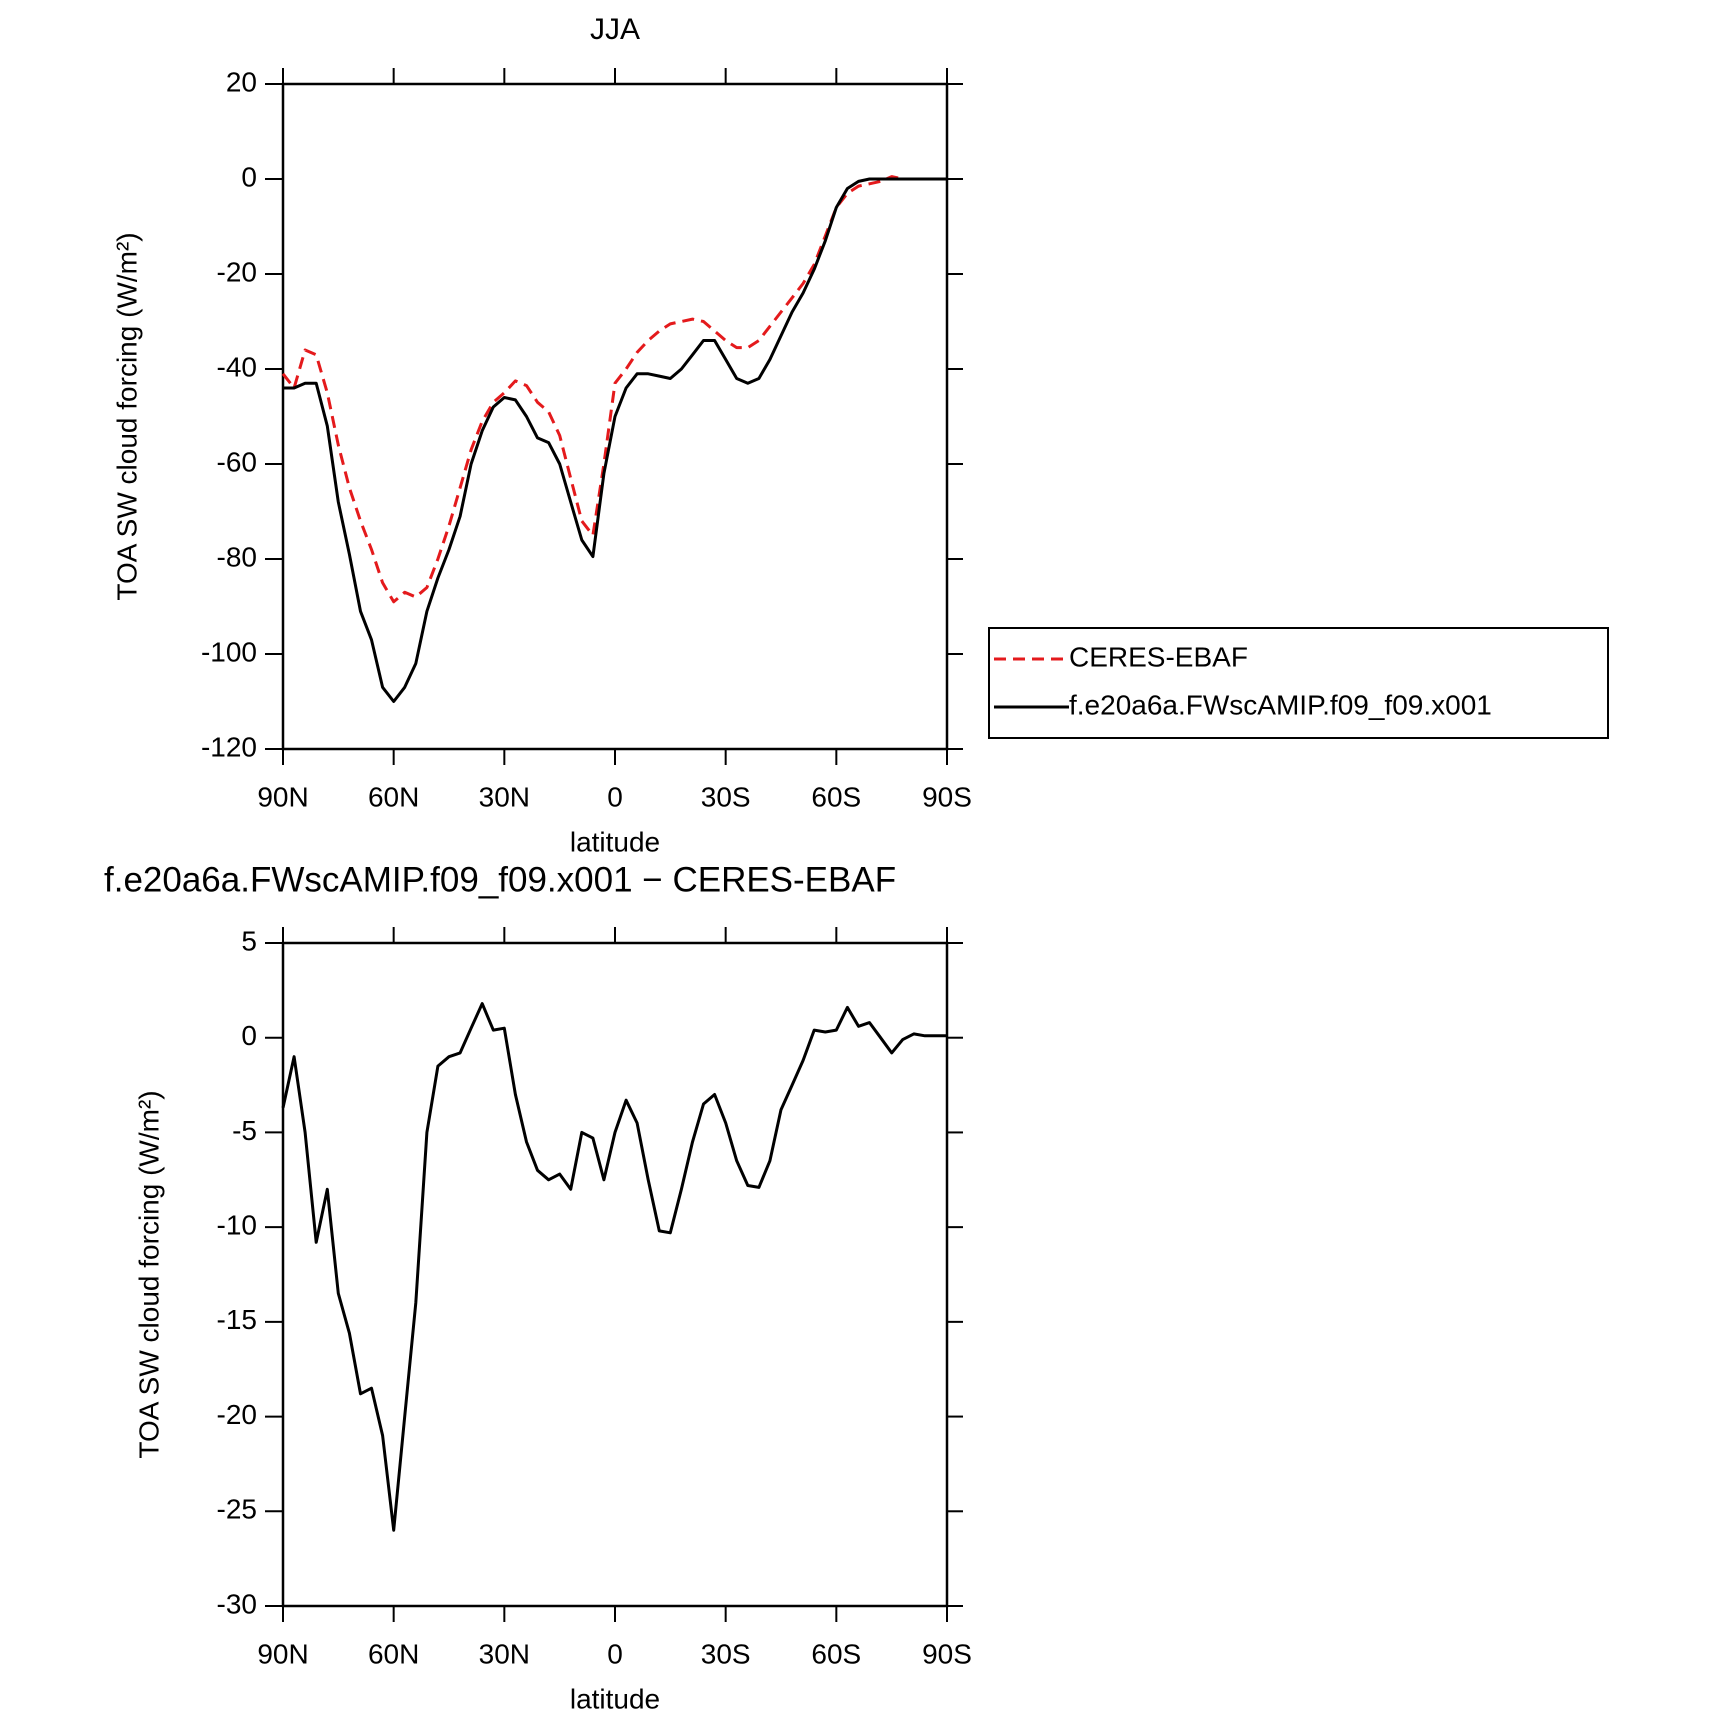 The image size is (1710, 1712). Describe the element at coordinates (237, 1319) in the screenshot. I see `y-tick-label: -15` at that location.